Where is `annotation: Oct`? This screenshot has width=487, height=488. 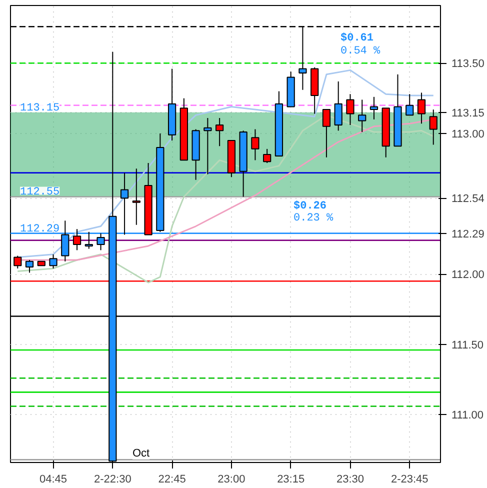 annotation: Oct is located at coordinates (141, 454).